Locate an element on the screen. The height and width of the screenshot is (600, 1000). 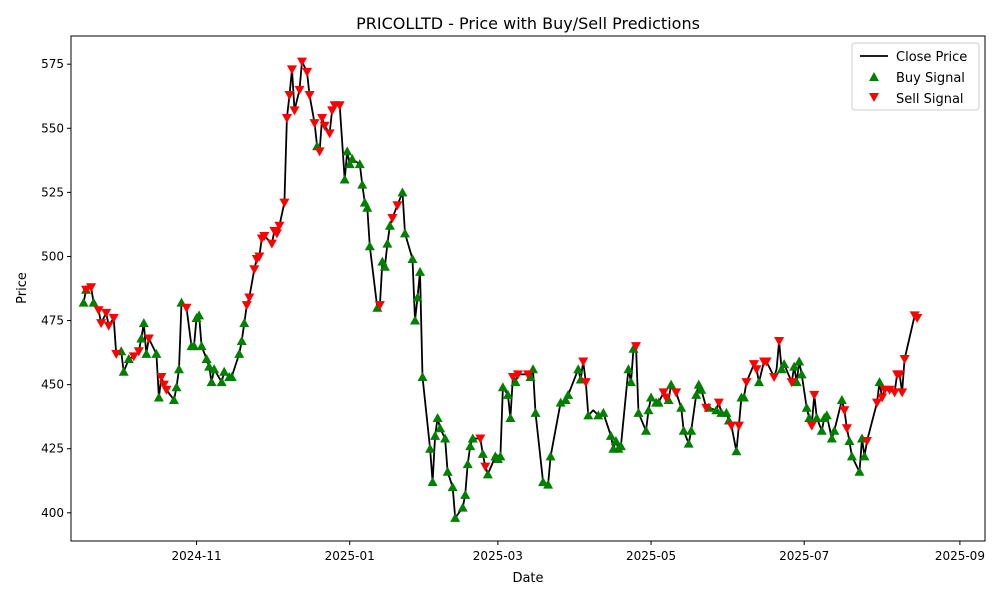
legend: Close Price Buy Signal Sell Signal is located at coordinates (915, 76).